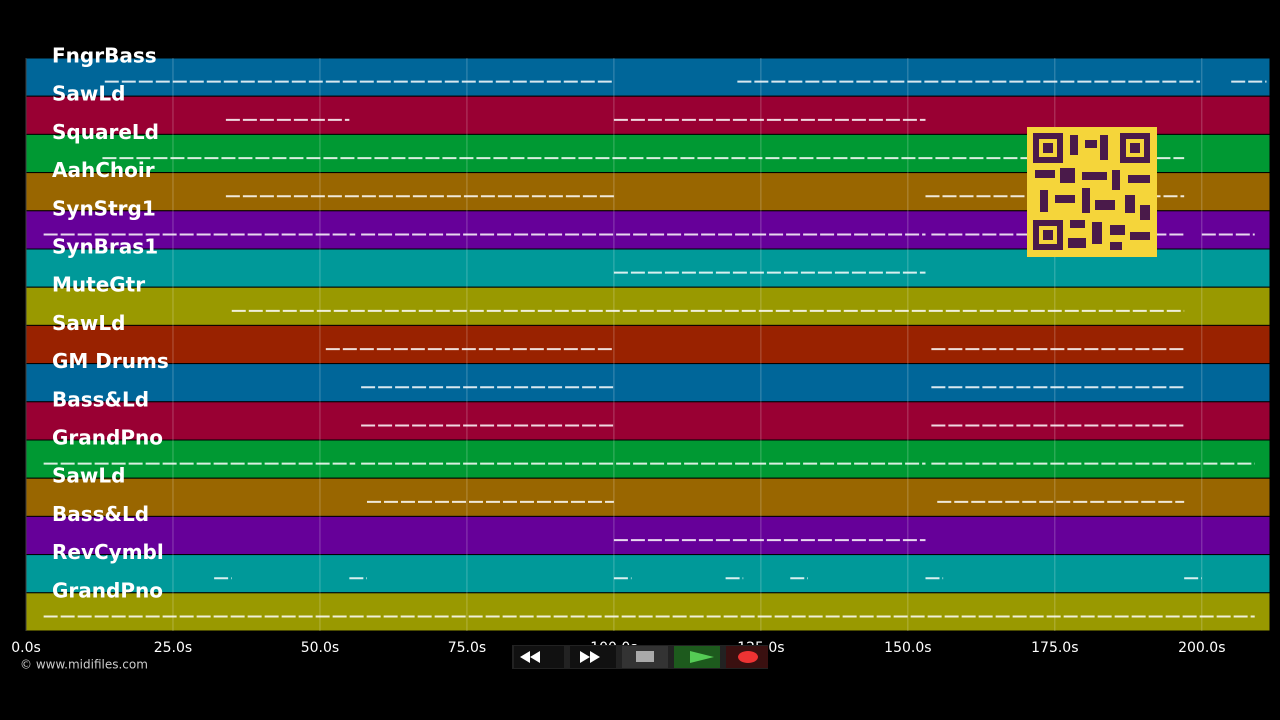  Describe the element at coordinates (907, 648) in the screenshot. I see `time-tick-label: 150.0s` at that location.